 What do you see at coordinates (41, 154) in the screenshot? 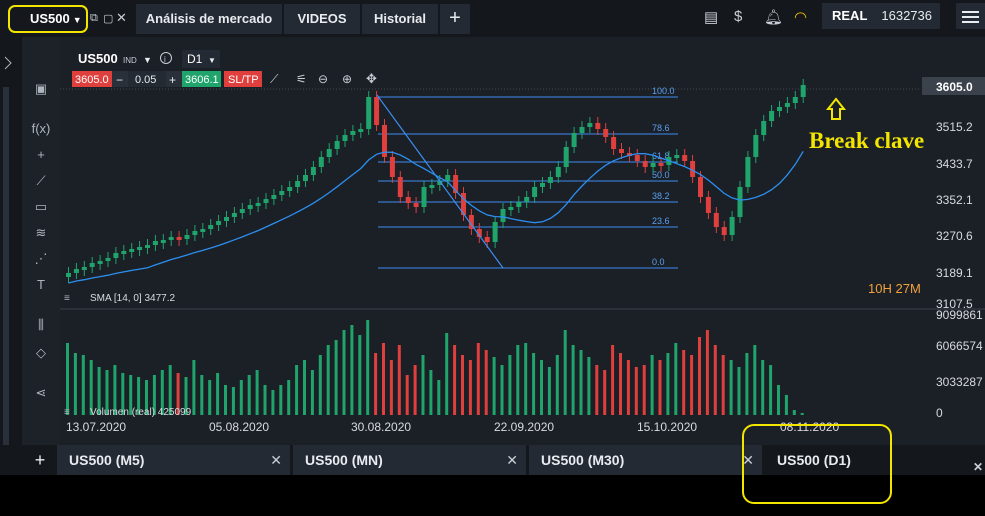
I see `crosshair-icon: +` at bounding box center [41, 154].